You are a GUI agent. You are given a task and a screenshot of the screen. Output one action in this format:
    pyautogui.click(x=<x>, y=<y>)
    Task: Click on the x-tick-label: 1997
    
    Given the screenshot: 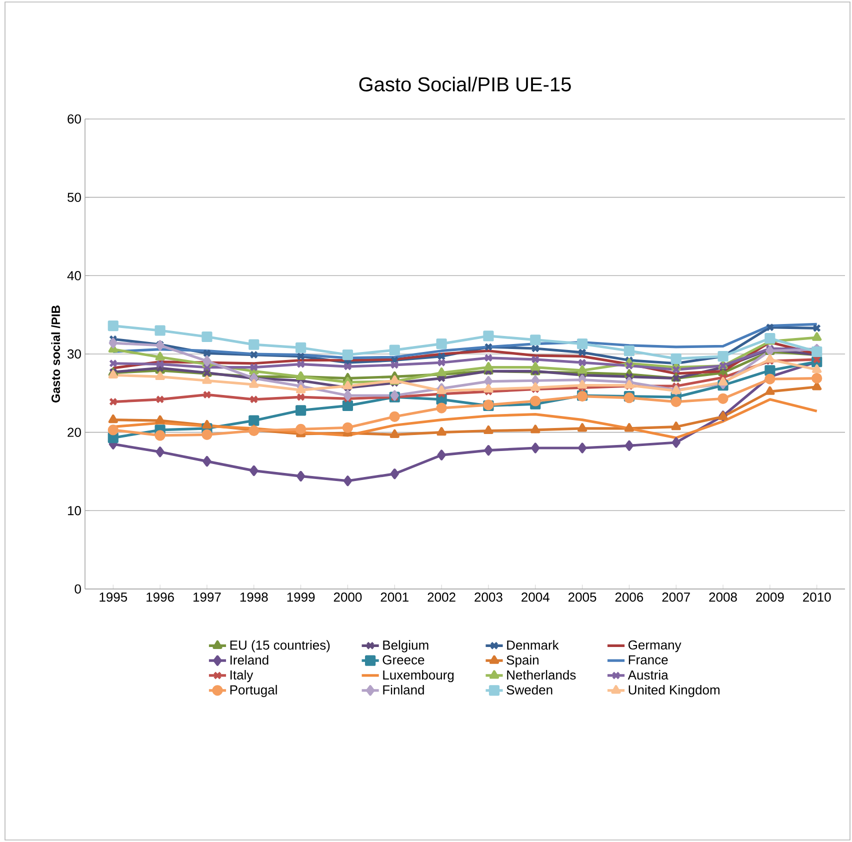 What is the action you would take?
    pyautogui.click(x=207, y=597)
    